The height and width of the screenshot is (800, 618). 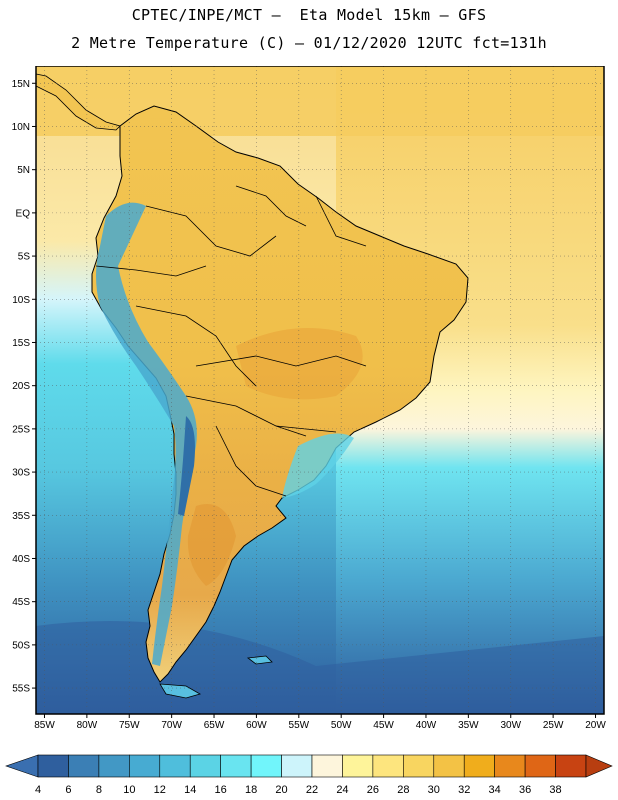 I want to click on temperature-colorbar: 4 6 8 10 12 14 16 18 20 22 24 26 28 30 32 34 36 38, so click(x=309, y=775).